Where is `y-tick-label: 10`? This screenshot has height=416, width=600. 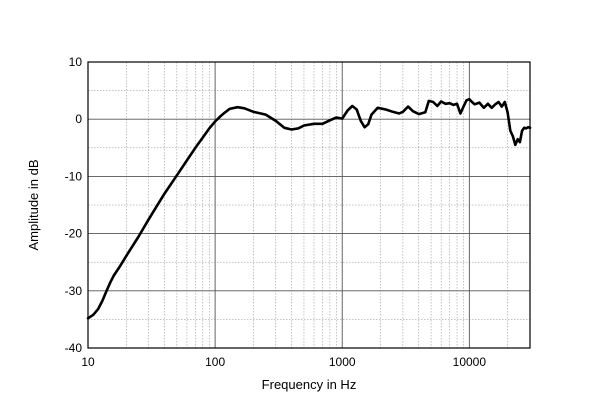
y-tick-label: 10 is located at coordinates (76, 62).